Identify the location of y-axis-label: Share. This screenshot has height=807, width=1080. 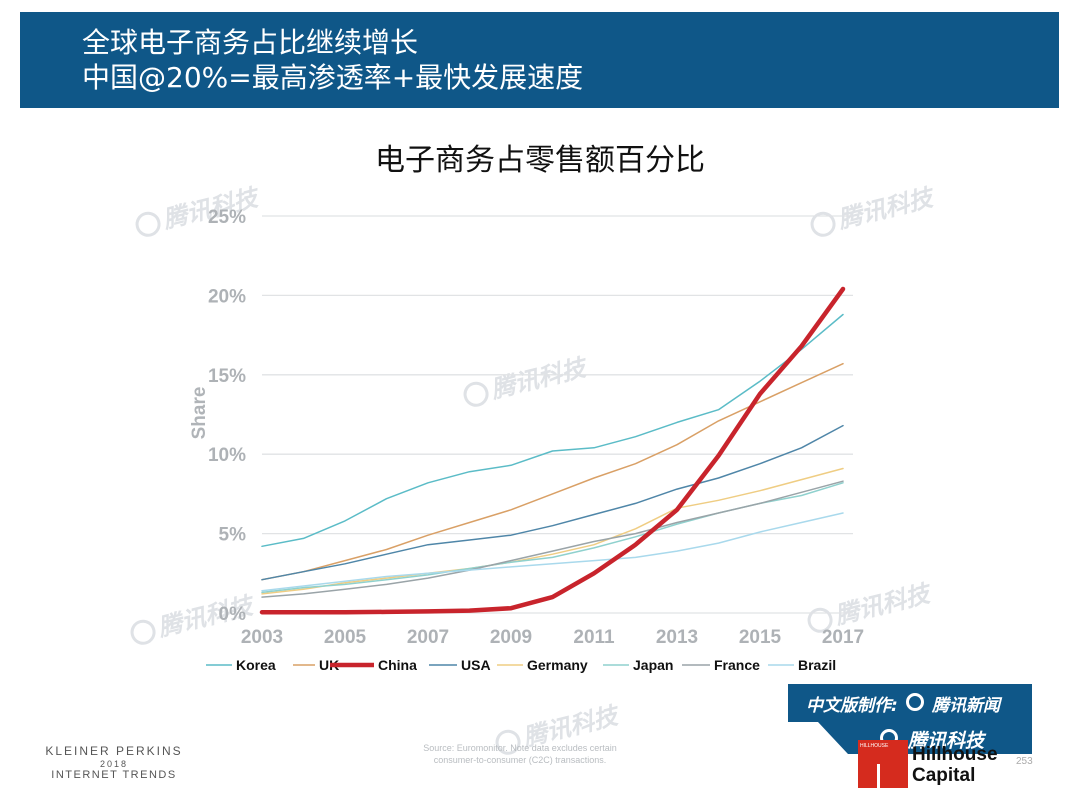
(199, 413).